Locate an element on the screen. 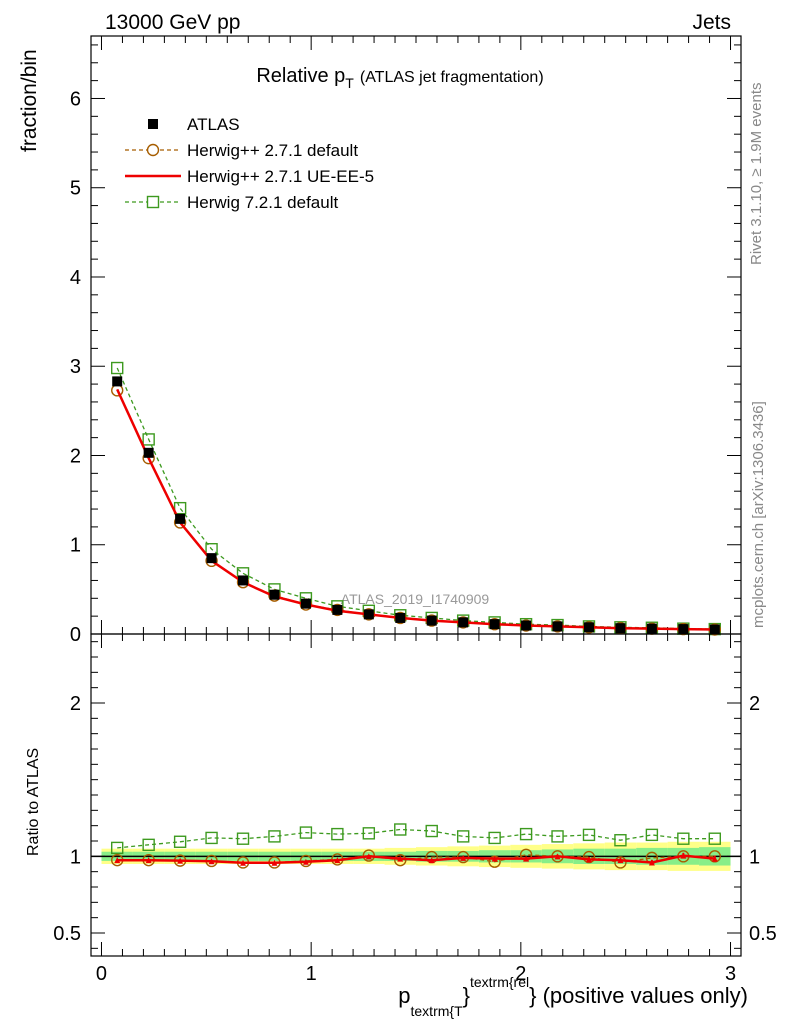  main-y-tick-label: 0 is located at coordinates (75, 635).